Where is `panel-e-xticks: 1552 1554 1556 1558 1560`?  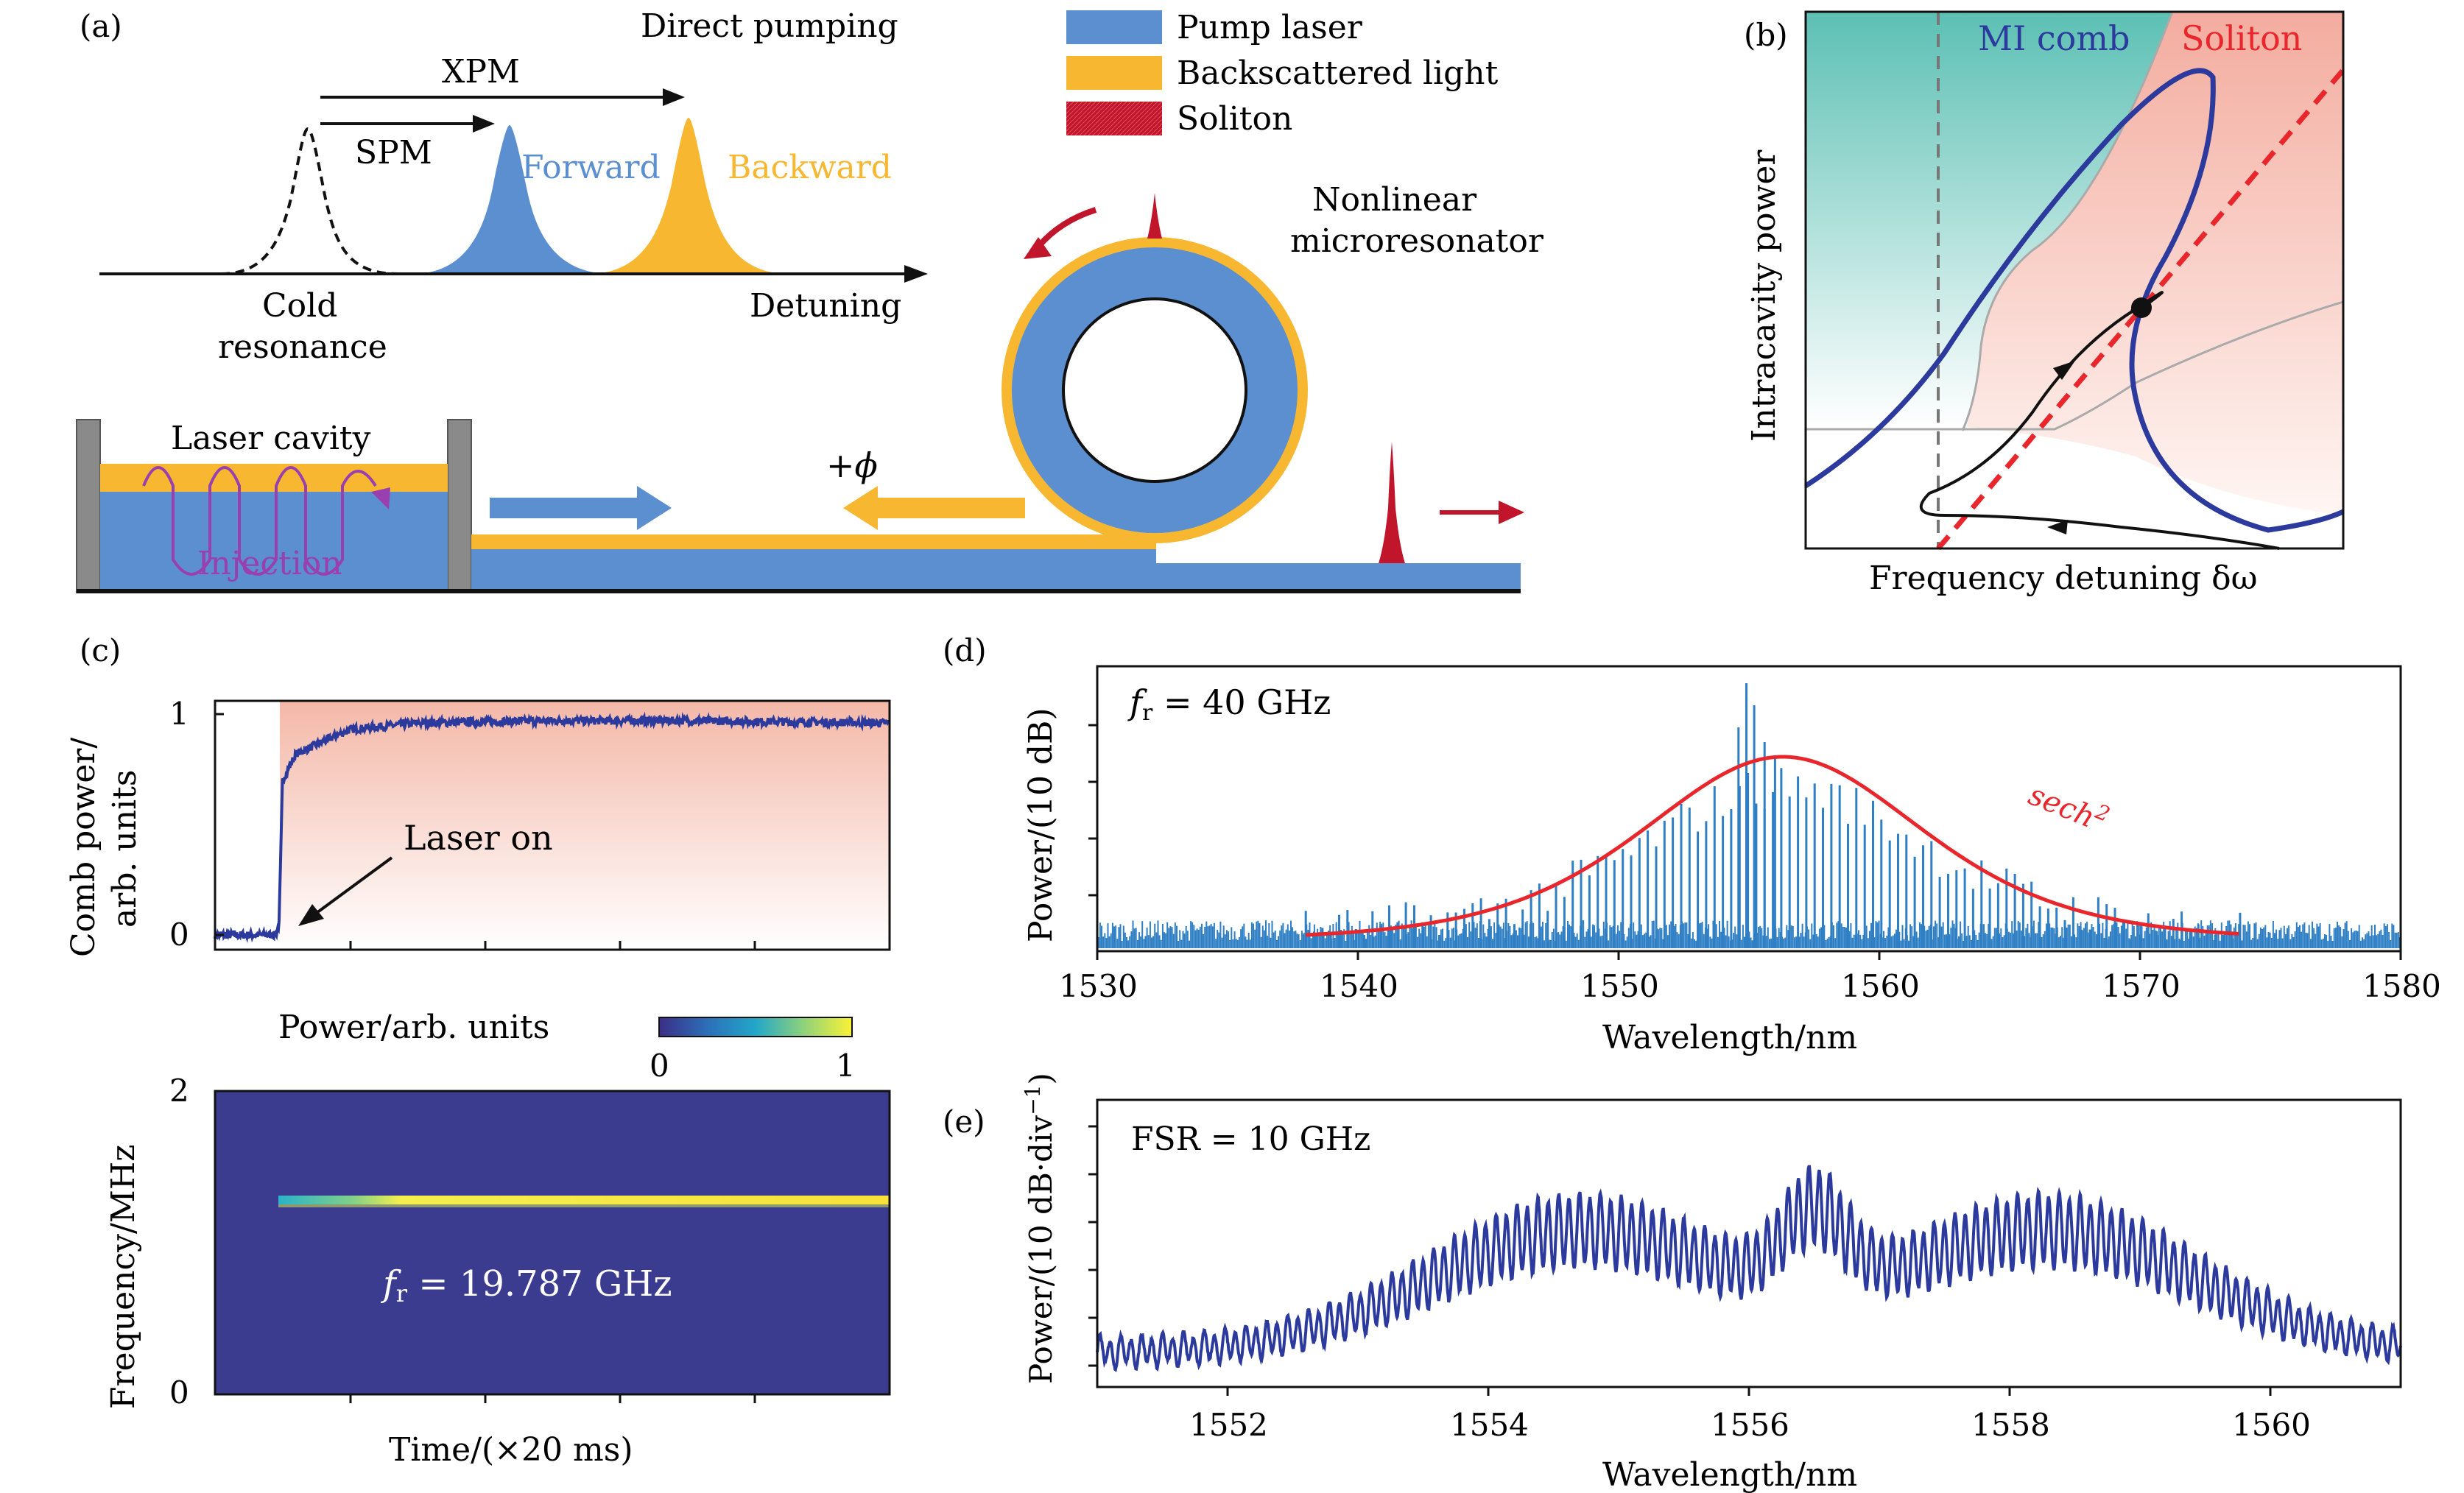 panel-e-xticks: 1552 1554 1556 1558 1560 is located at coordinates (1750, 1415).